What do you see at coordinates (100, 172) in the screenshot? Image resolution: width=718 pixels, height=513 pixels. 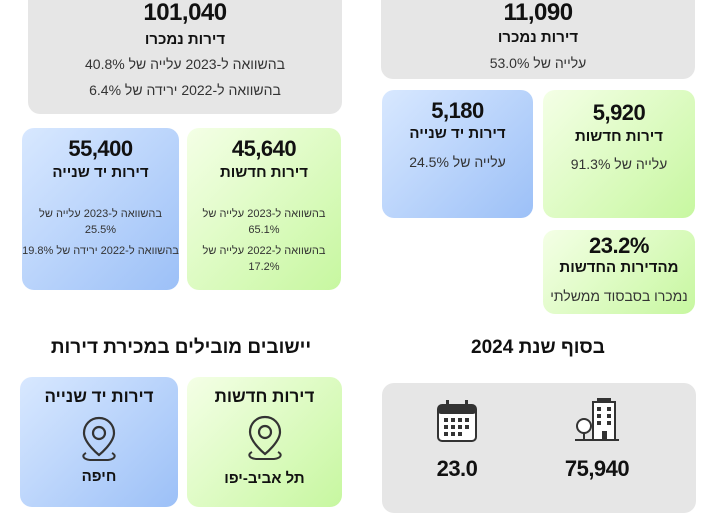 I see `secondhand-sales-label: דירות יד שנייה` at bounding box center [100, 172].